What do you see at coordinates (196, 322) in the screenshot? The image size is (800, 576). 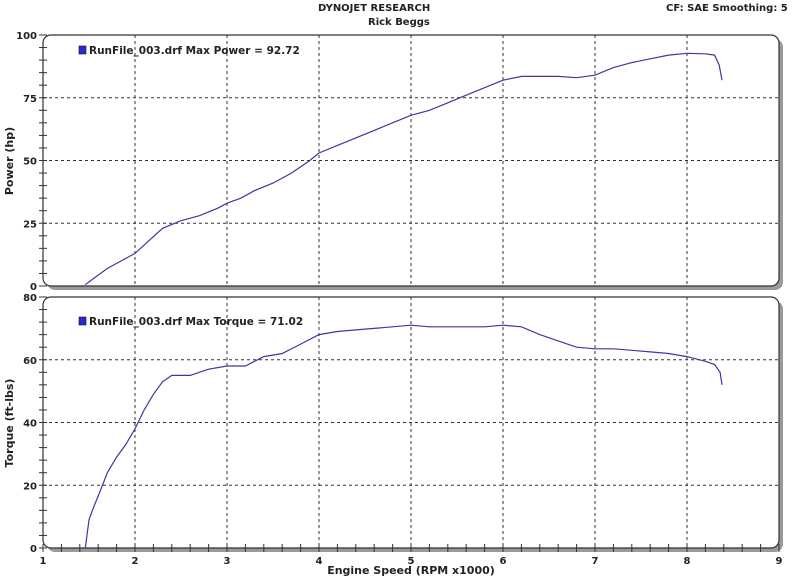 I see `torque-legend: RunFile_003.drf Max Torque = 71.02` at bounding box center [196, 322].